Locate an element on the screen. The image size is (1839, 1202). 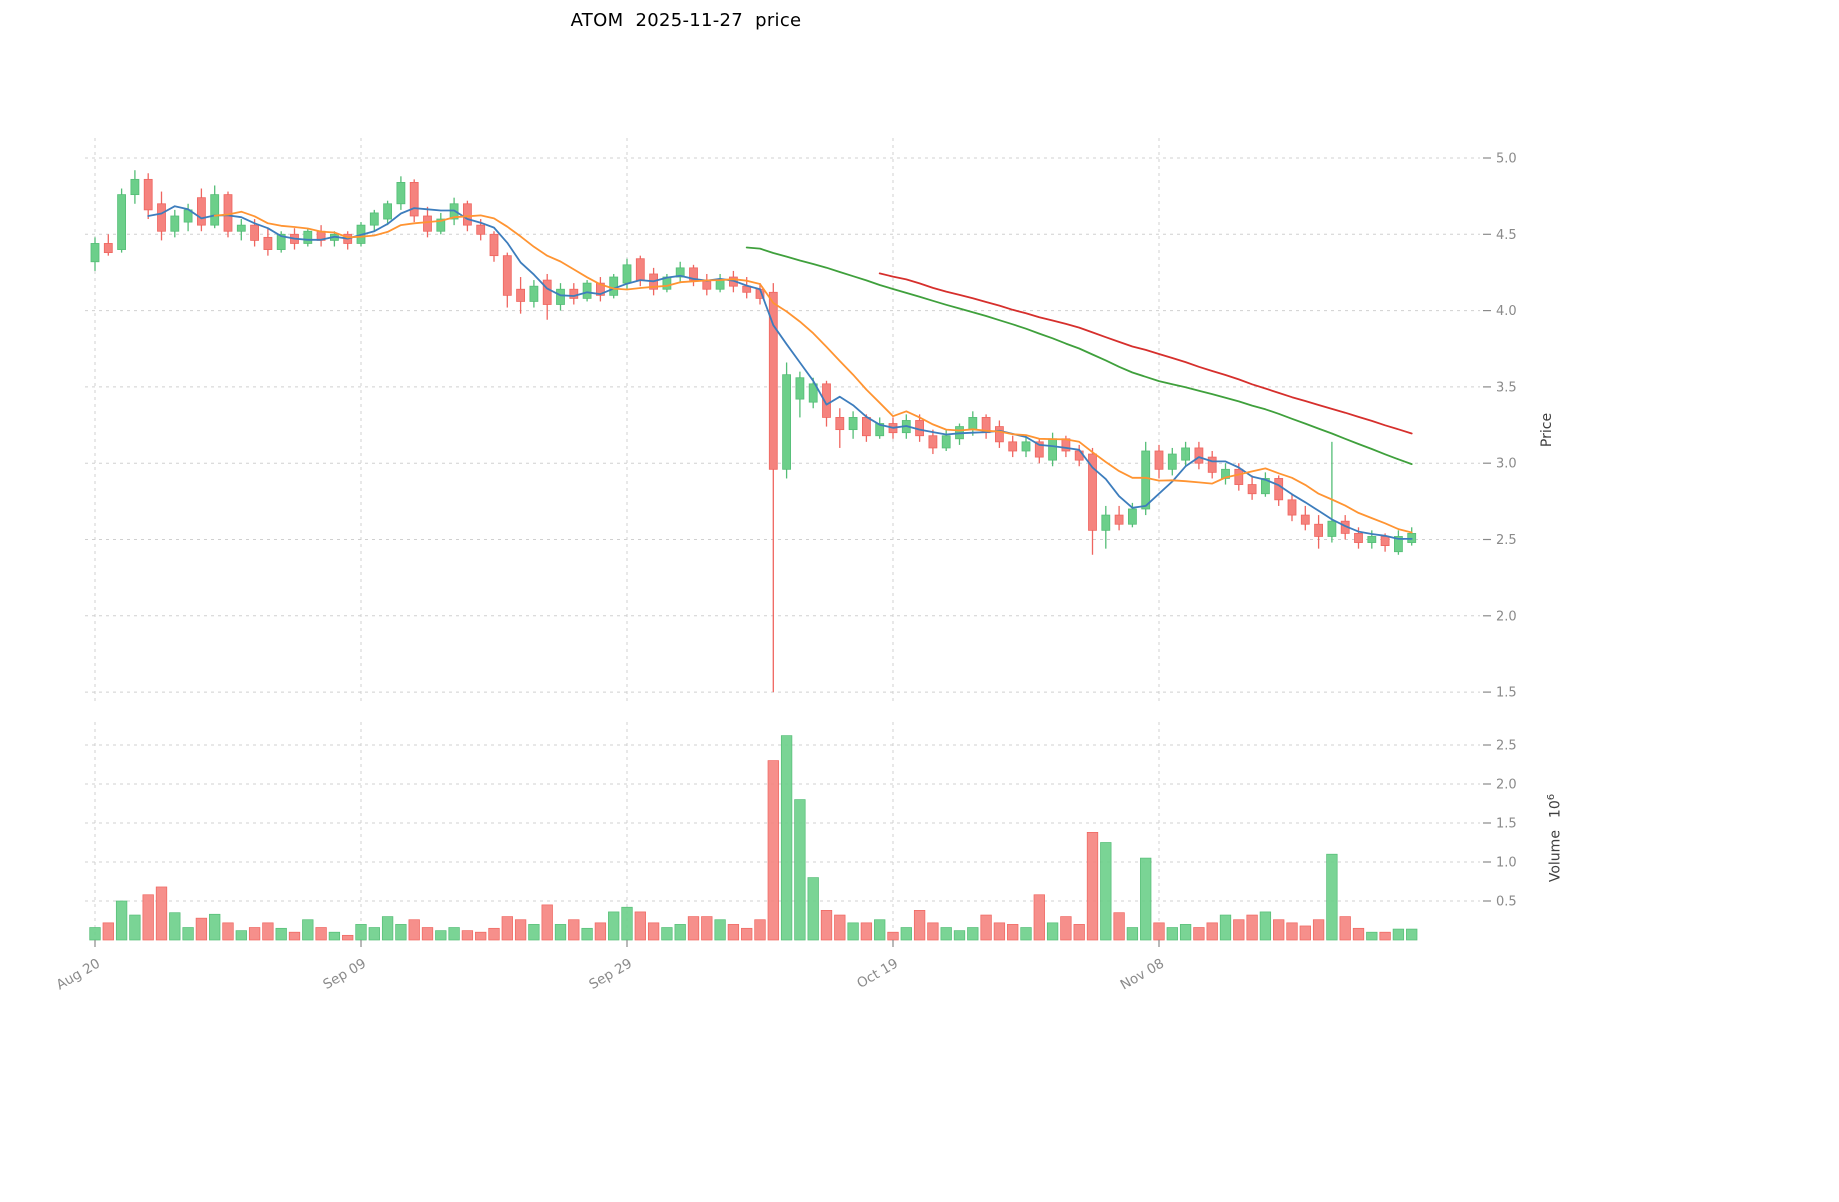
price-tick-label: 3.0 is located at coordinates (1506, 464).